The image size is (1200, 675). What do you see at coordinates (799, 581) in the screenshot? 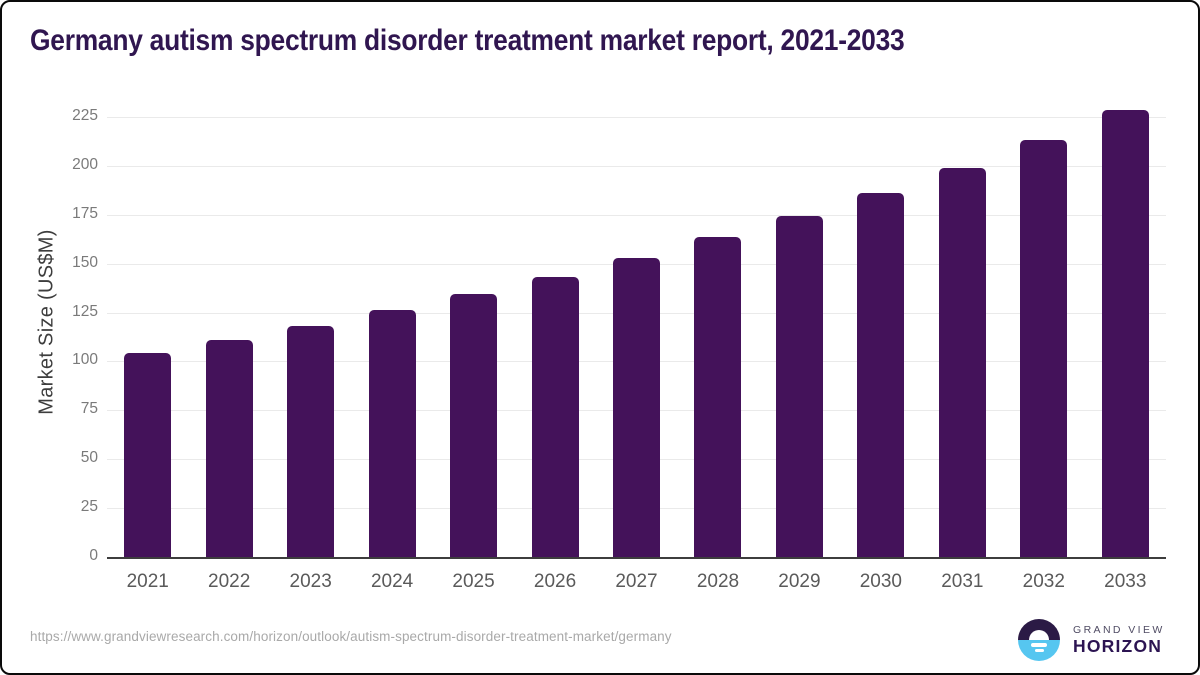
I see `x-axis-label-2029: 2029` at bounding box center [799, 581].